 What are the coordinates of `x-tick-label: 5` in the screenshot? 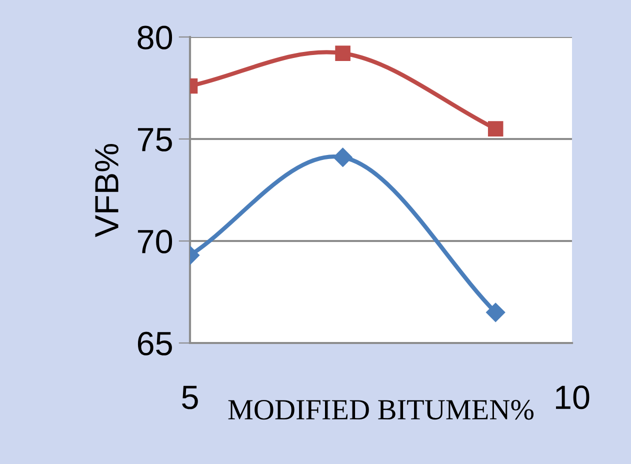 It's located at (190, 398).